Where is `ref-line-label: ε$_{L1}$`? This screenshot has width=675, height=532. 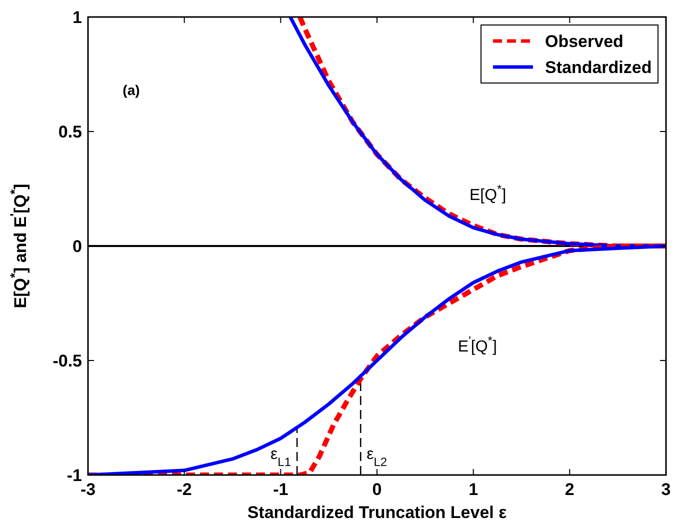
ref-line-label: ε$_{L1}$ is located at coordinates (281, 457).